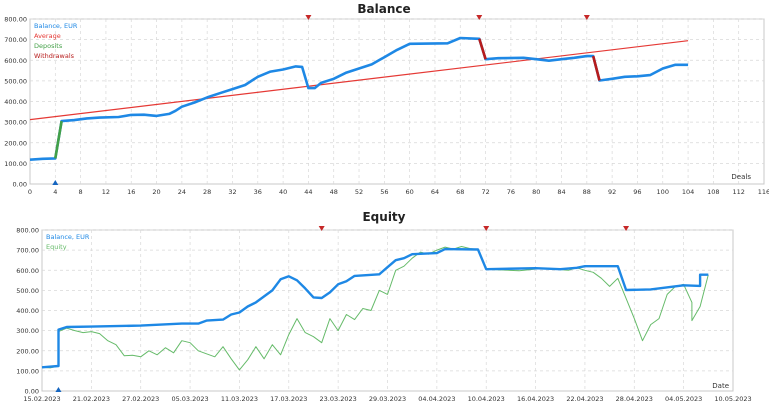  Describe the element at coordinates (683, 399) in the screenshot. I see `x-tick-label: 04.05.2023` at that location.